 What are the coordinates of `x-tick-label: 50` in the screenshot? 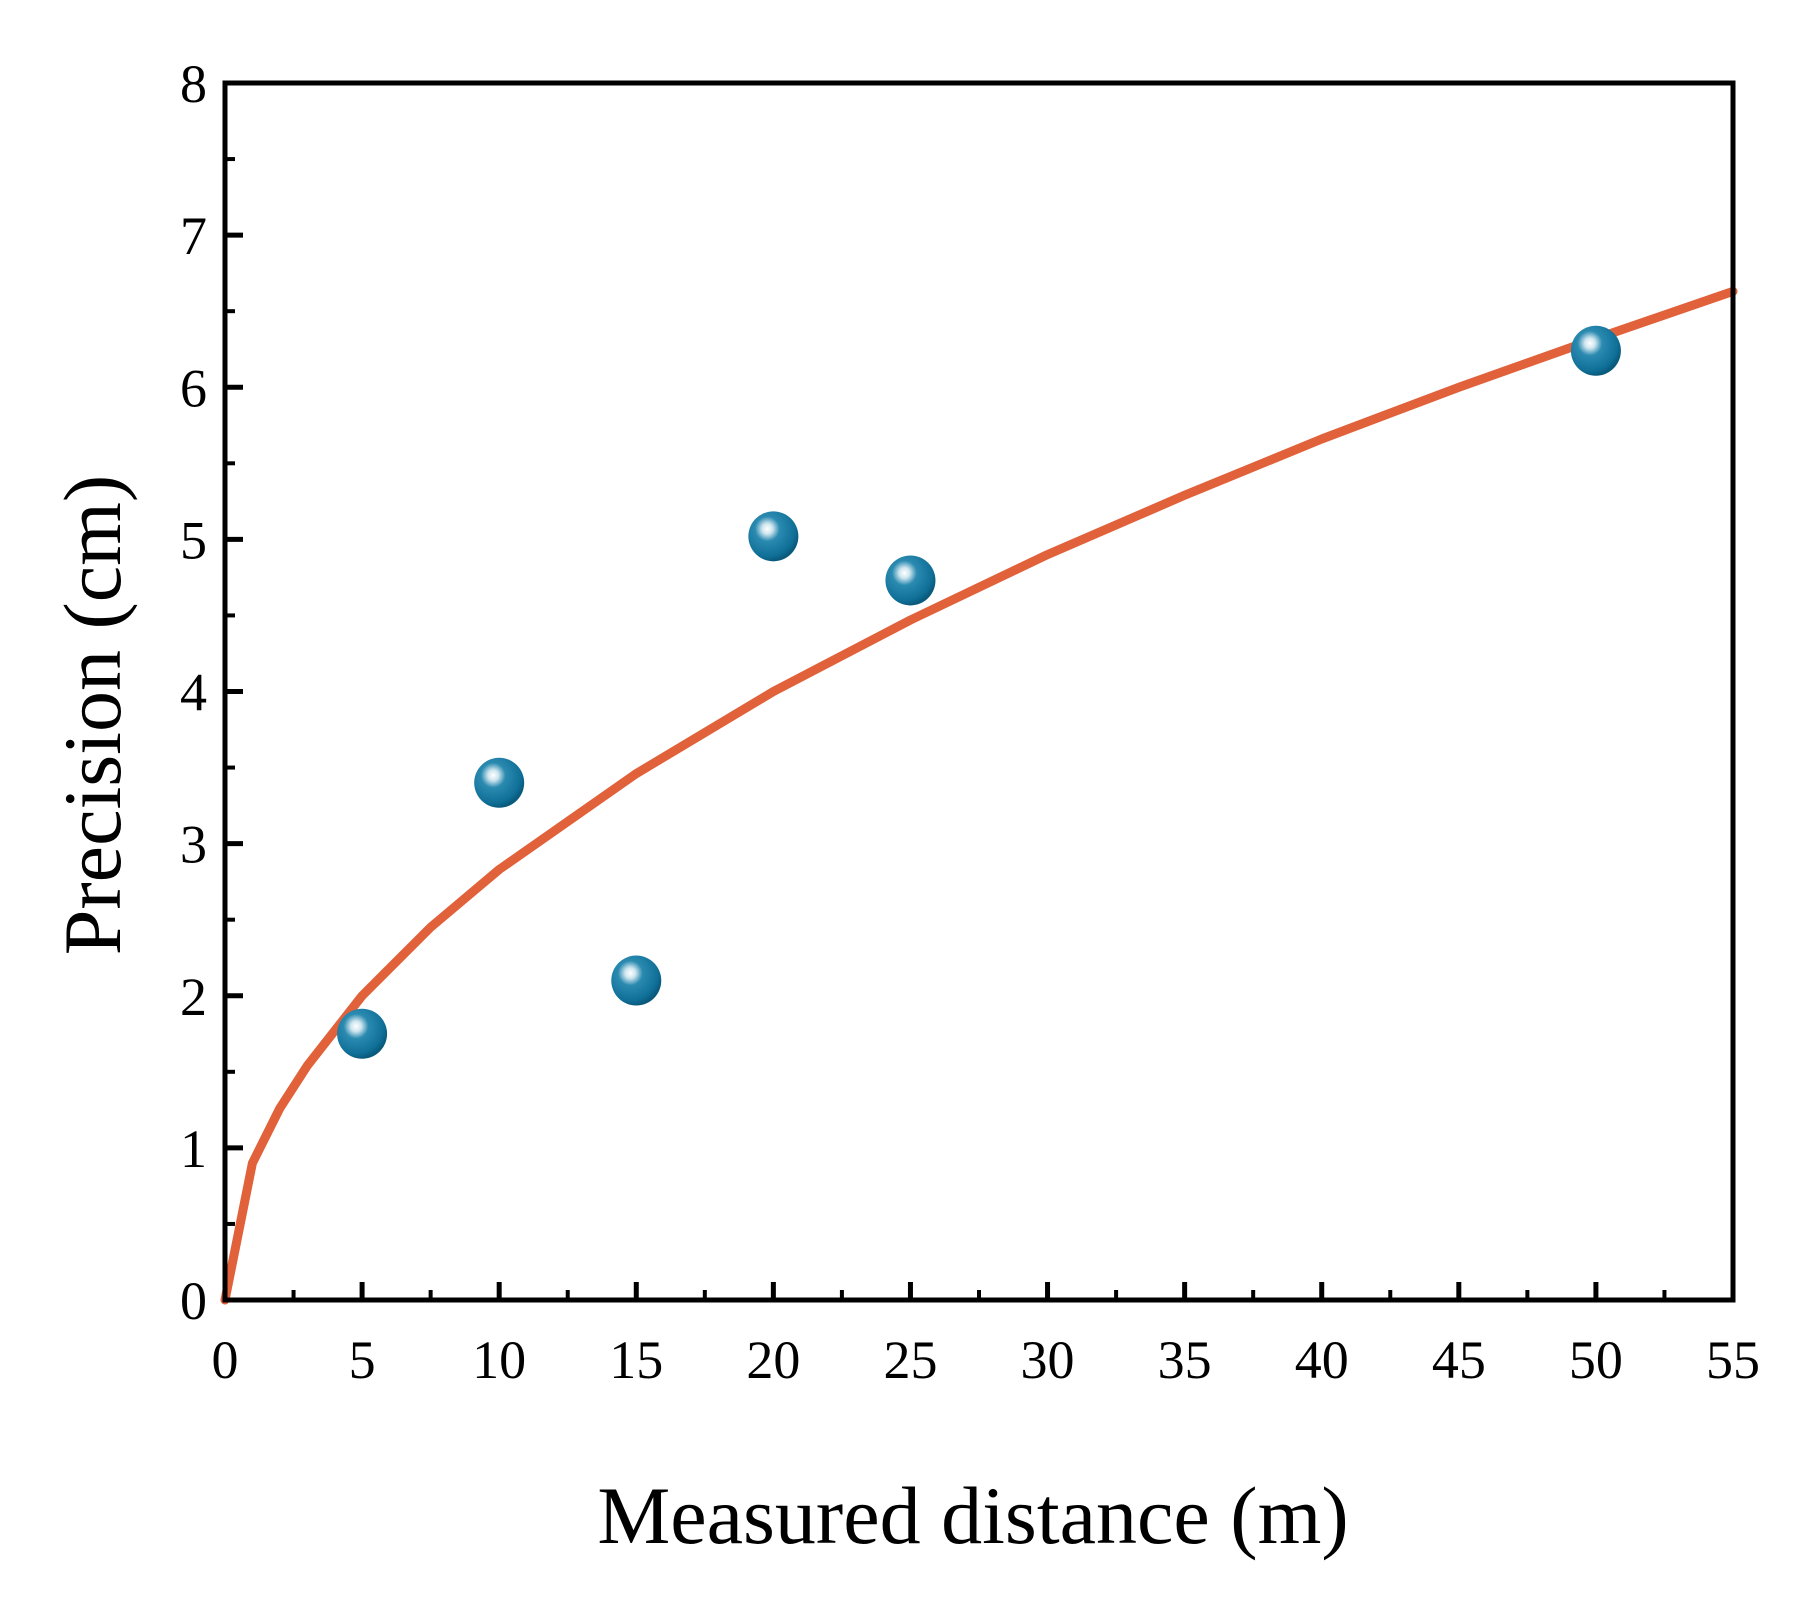 It's located at (1596, 1360).